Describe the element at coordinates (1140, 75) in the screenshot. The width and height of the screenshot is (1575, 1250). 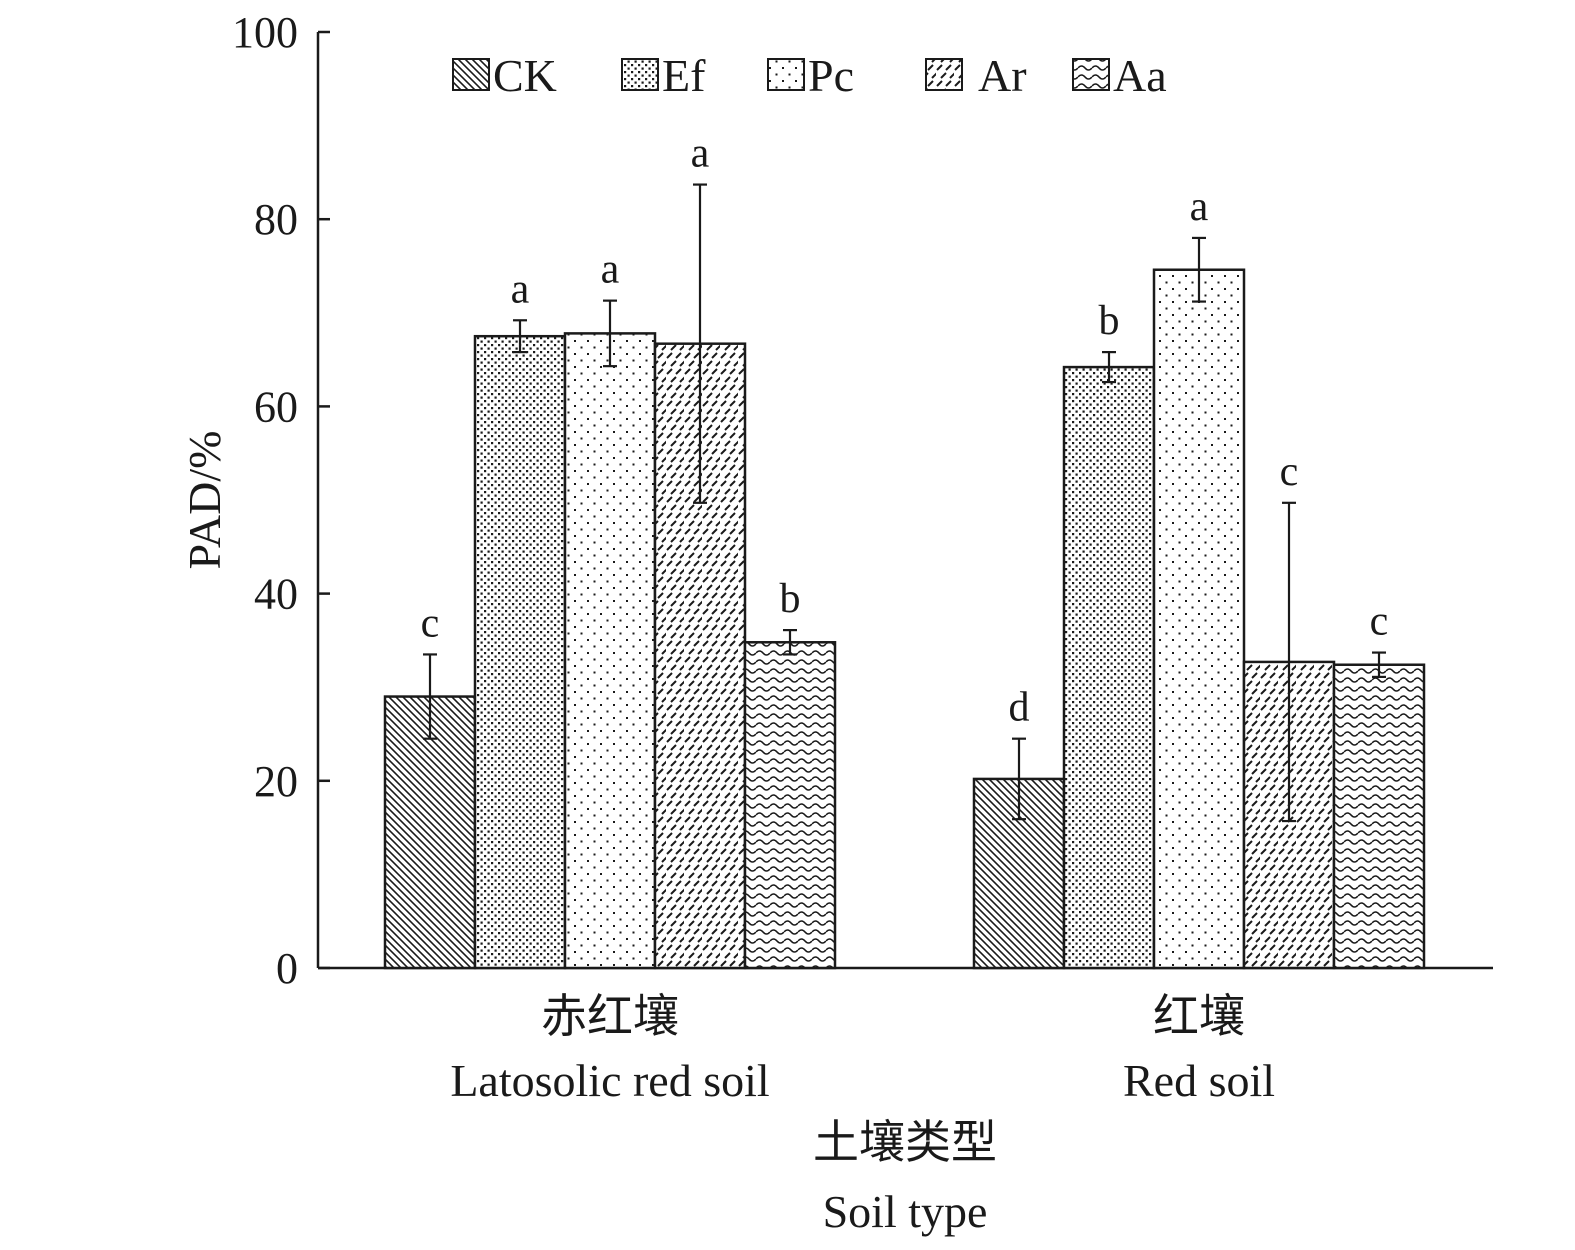
I see `legend-label-aa: Aa` at that location.